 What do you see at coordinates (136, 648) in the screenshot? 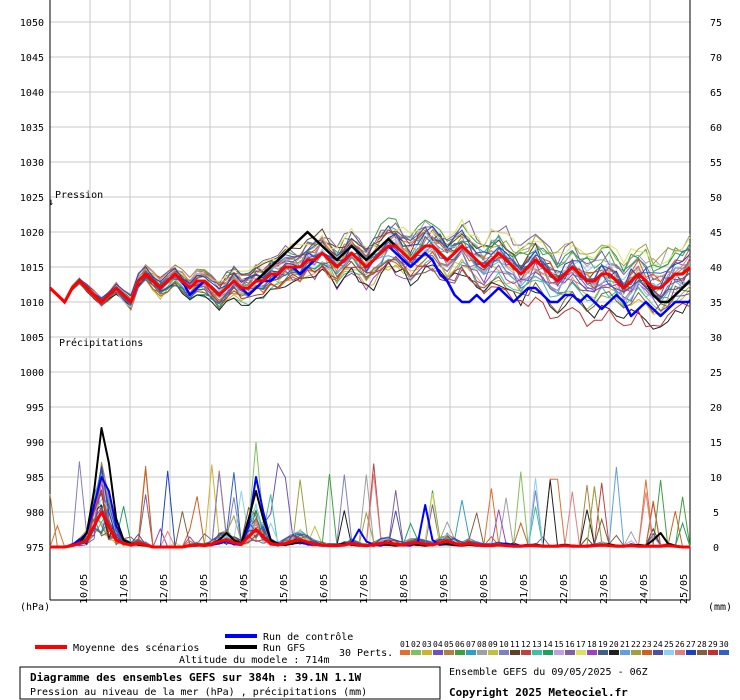
I see `legend-mean-label: Moyenne des scénarios` at bounding box center [136, 648].